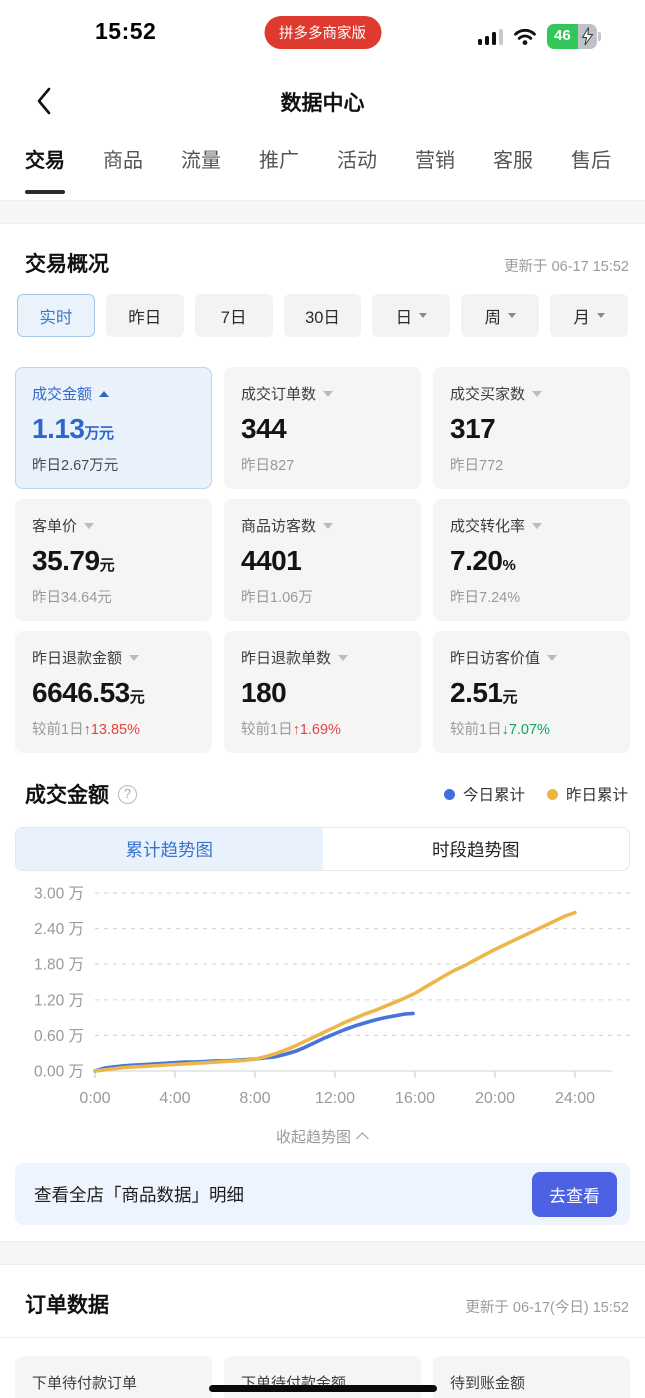  Describe the element at coordinates (279, 161) in the screenshot. I see `tab-label: 推广` at that location.